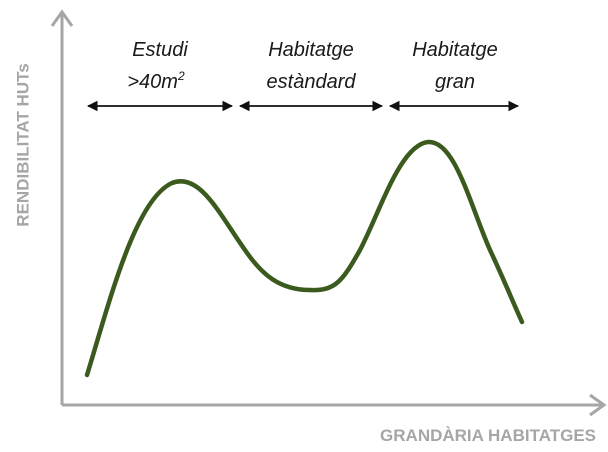 Image resolution: width=608 pixels, height=452 pixels. I want to click on region-label: >40m2, so click(156, 81).